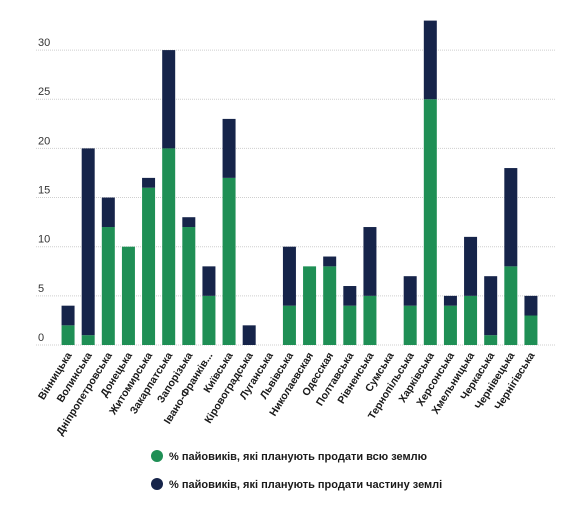  Describe the element at coordinates (44, 92) in the screenshot. I see `y-tick-label: 25` at that location.